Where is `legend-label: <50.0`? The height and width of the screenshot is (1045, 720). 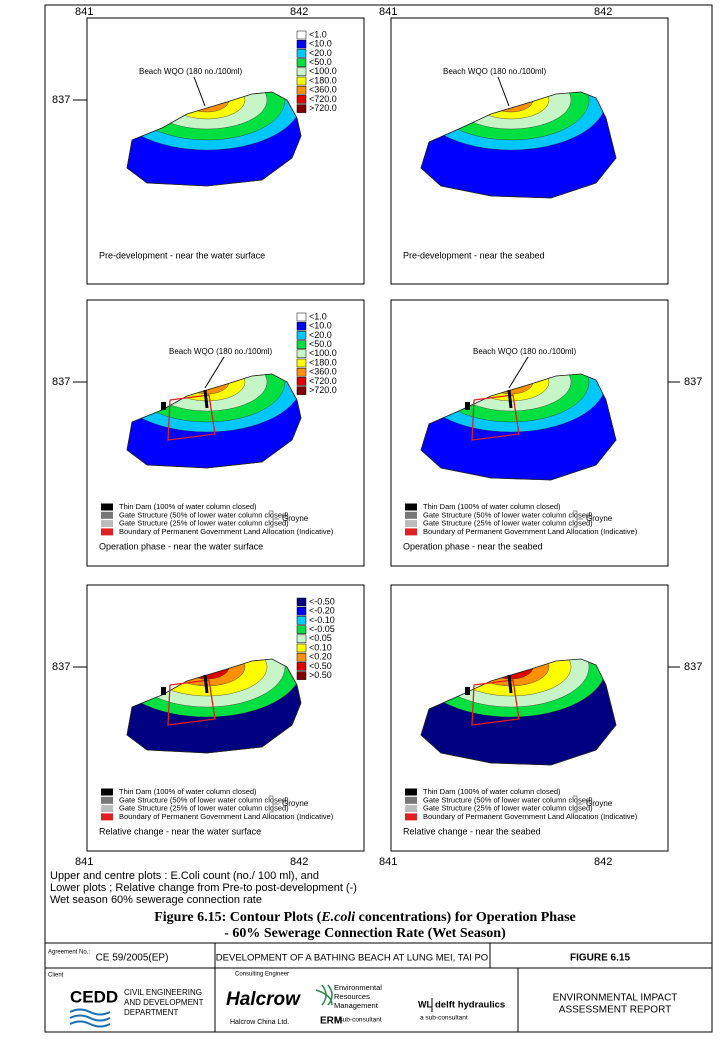
legend-label: <50.0 is located at coordinates (320, 344).